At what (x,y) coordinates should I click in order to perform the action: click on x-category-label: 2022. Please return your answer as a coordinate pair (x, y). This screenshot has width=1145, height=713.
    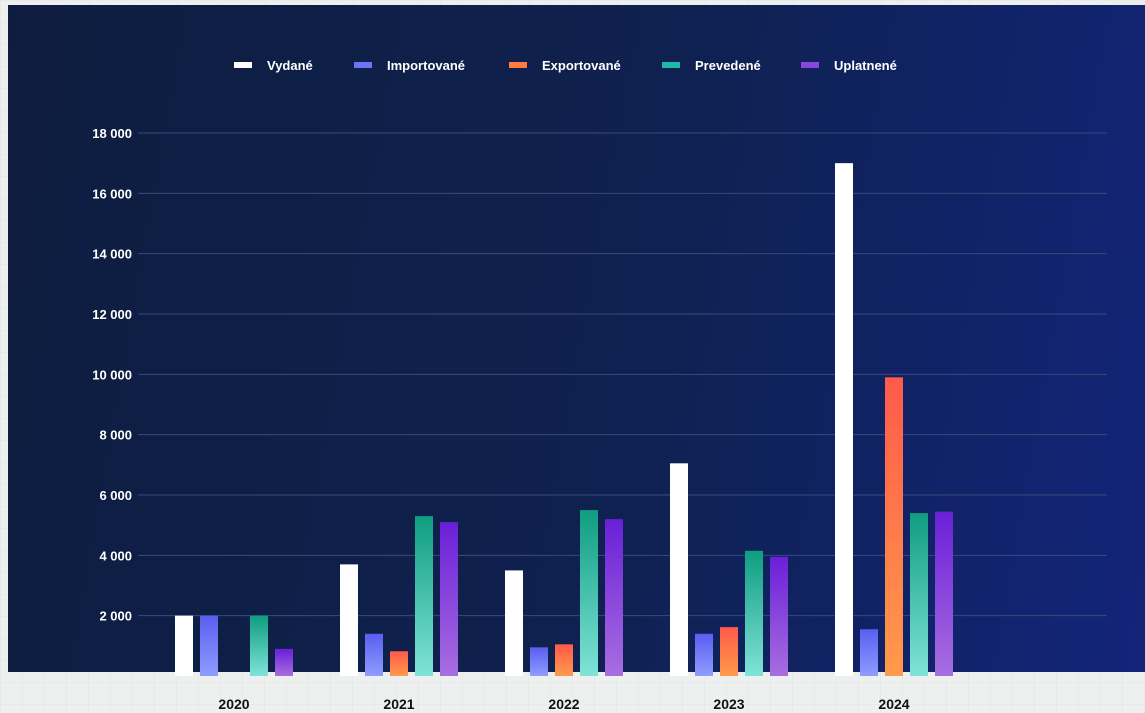
    Looking at the image, I should click on (563, 704).